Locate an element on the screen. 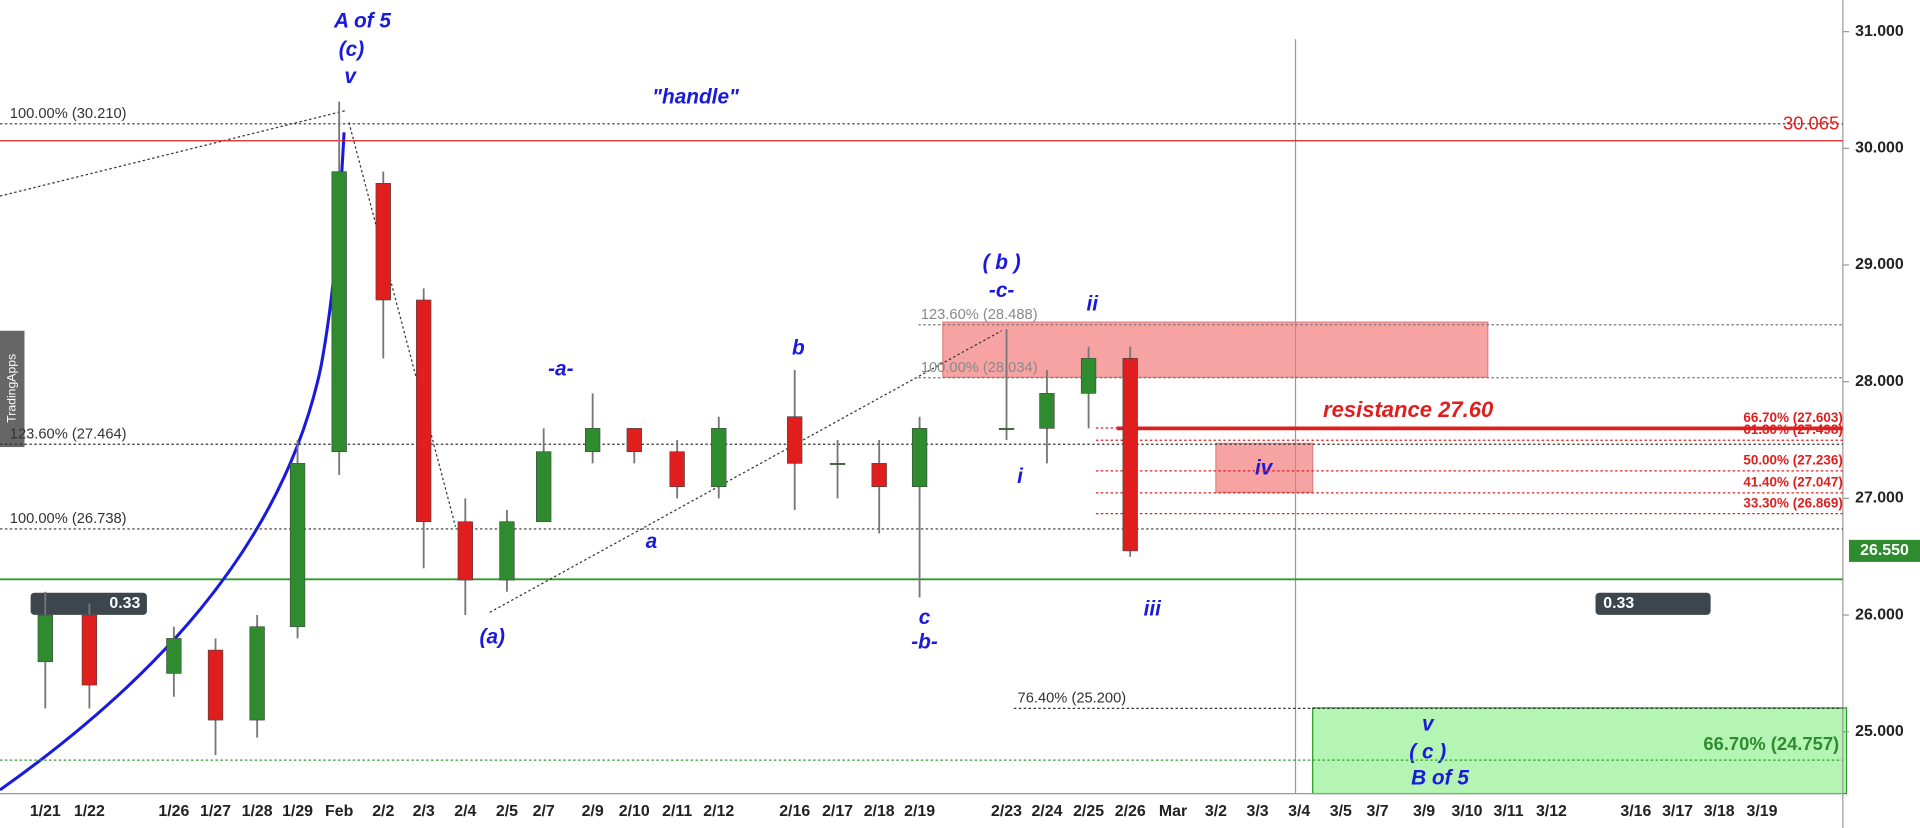  resistance-zone is located at coordinates (1215, 349).